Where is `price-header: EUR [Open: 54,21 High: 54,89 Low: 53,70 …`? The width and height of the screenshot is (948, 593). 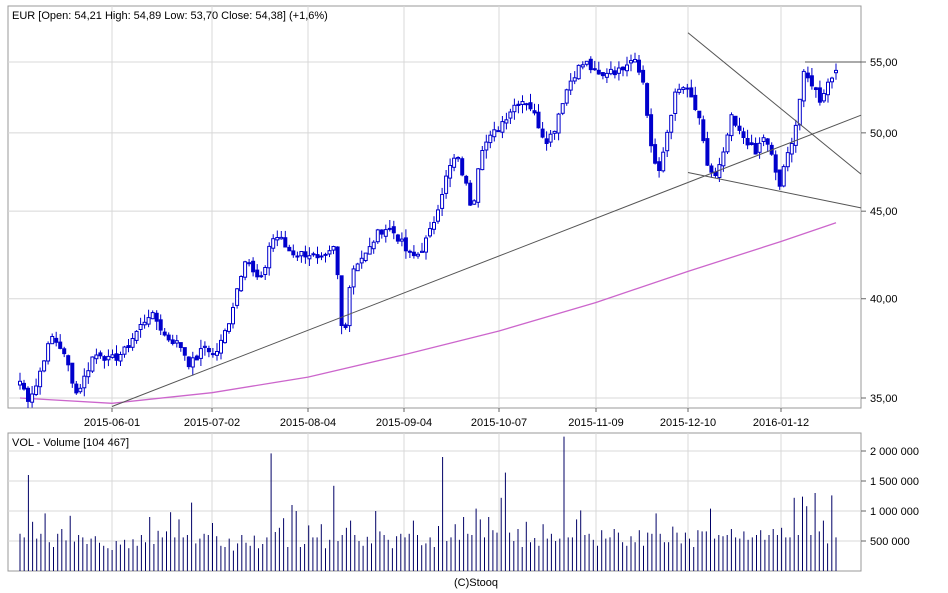 price-header: EUR [Open: 54,21 High: 54,89 Low: 53,70 … is located at coordinates (170, 16).